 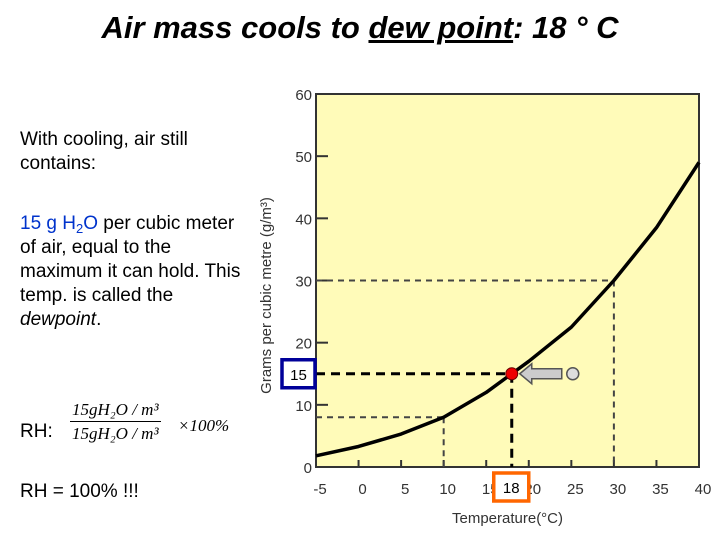 I want to click on period: ., so click(x=99, y=319).